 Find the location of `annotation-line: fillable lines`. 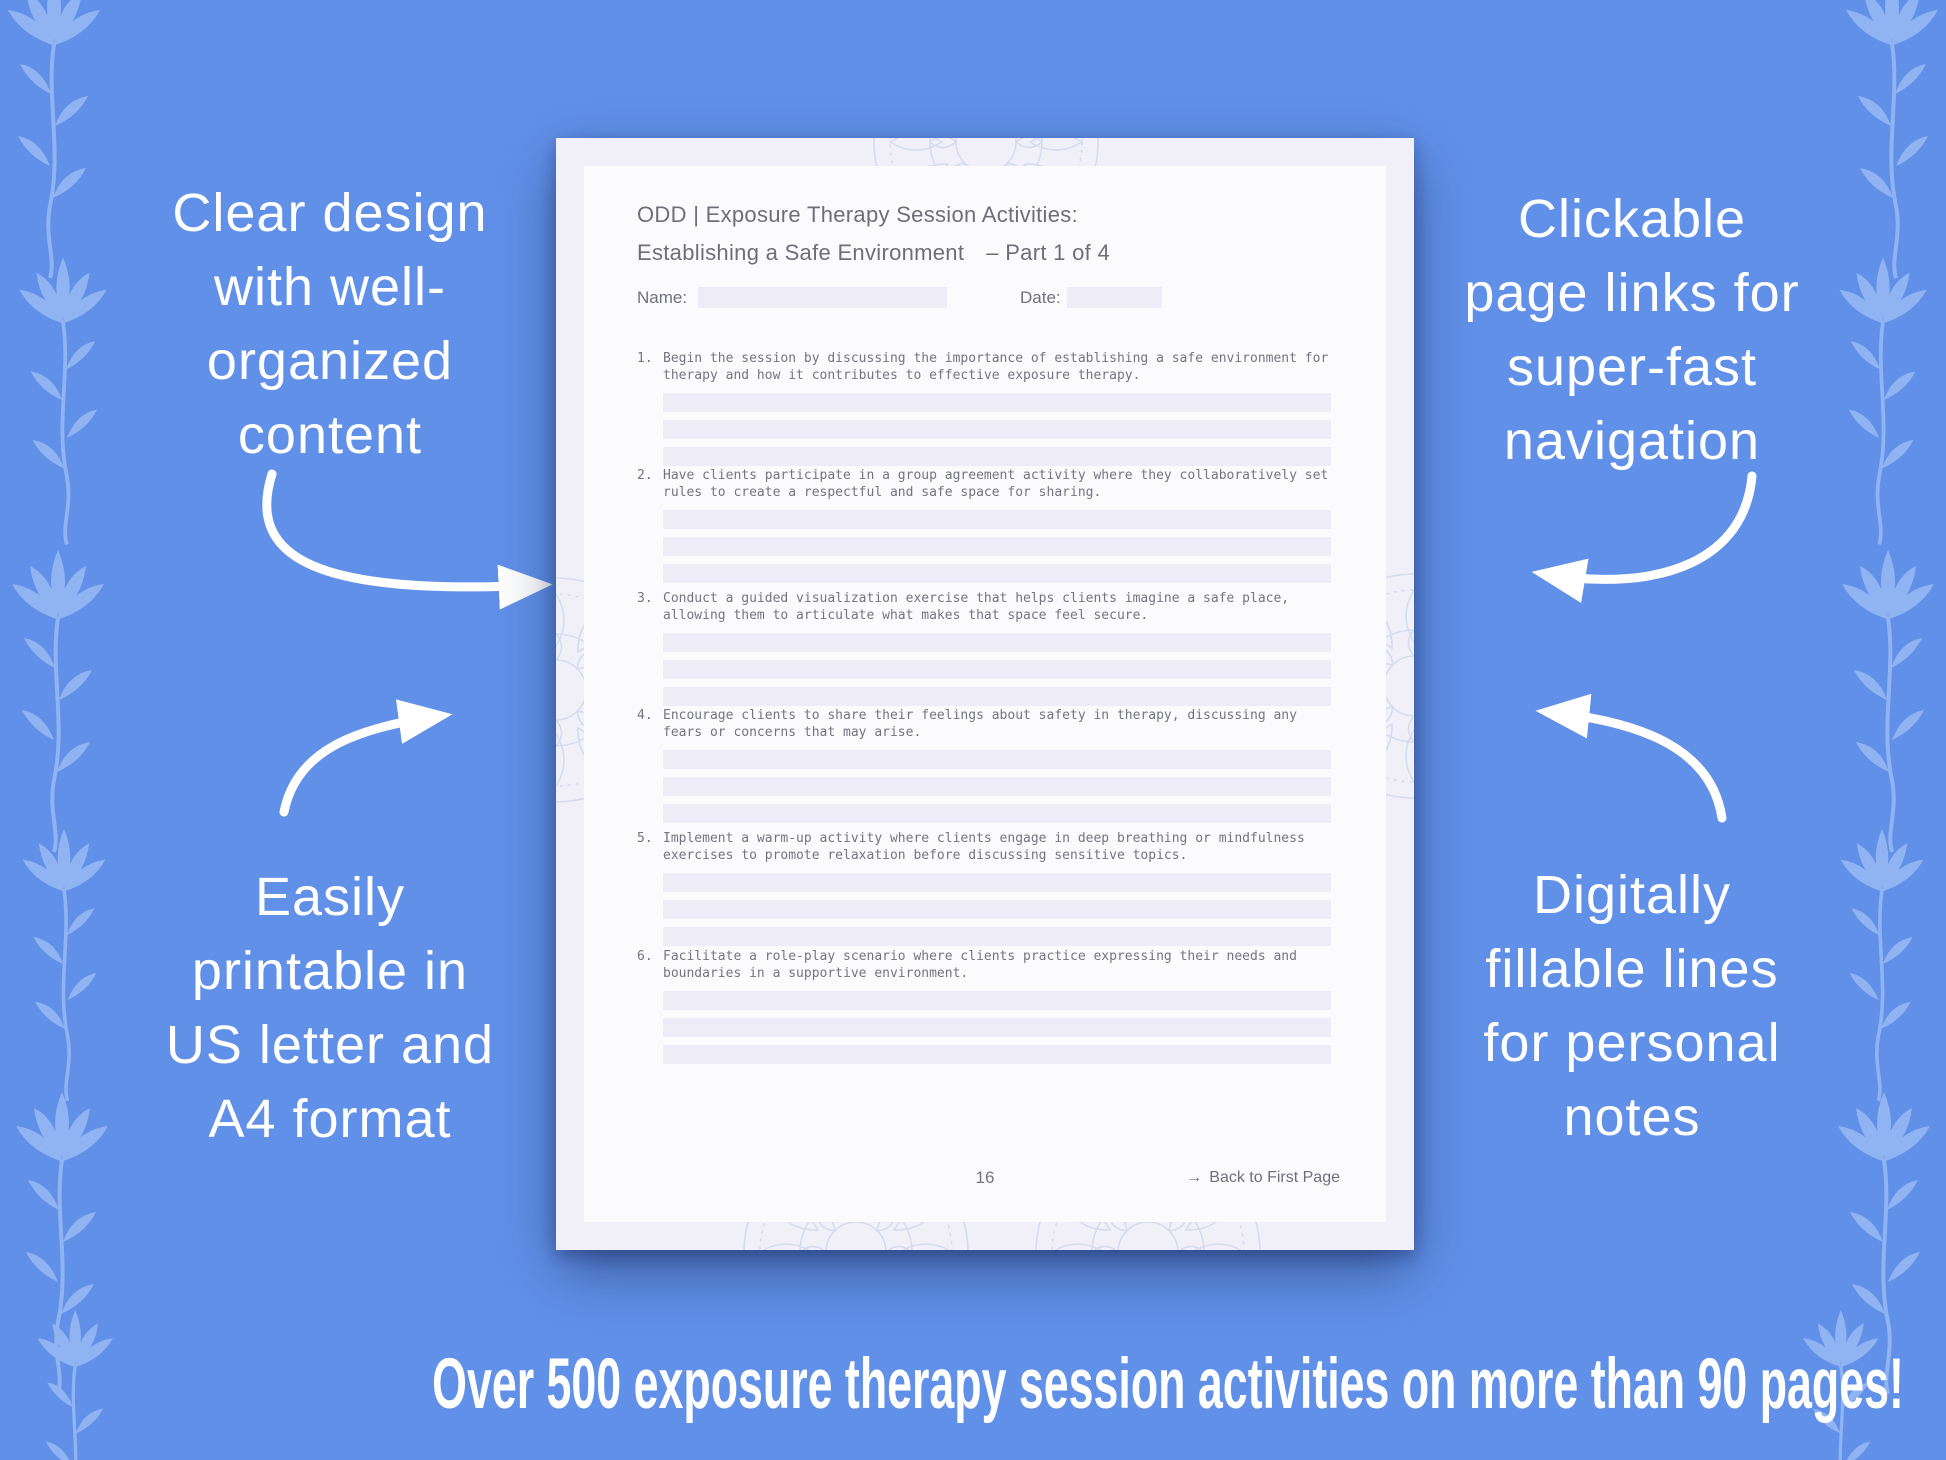

annotation-line: fillable lines is located at coordinates (1632, 969).